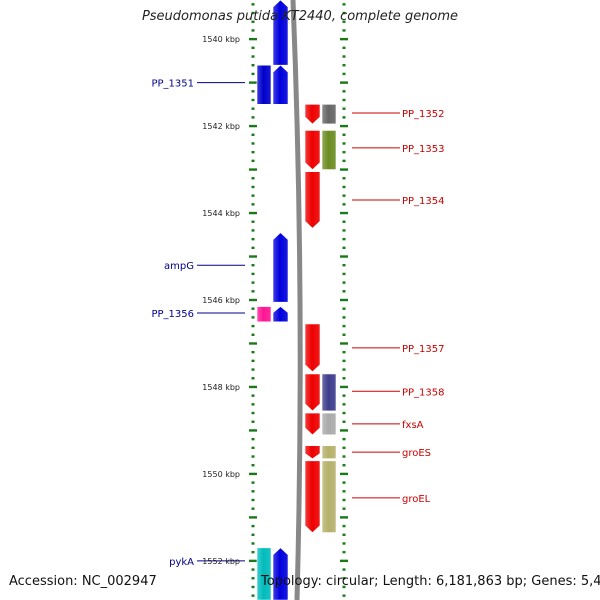 The image size is (600, 600). What do you see at coordinates (221, 561) in the screenshot?
I see `scale-tick-label: 1552 kbp` at bounding box center [221, 561].